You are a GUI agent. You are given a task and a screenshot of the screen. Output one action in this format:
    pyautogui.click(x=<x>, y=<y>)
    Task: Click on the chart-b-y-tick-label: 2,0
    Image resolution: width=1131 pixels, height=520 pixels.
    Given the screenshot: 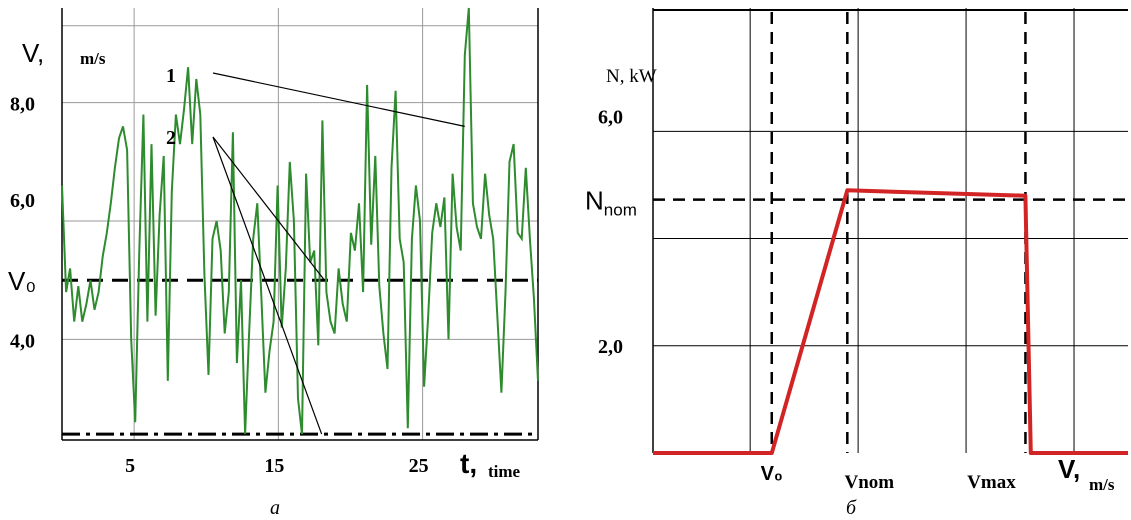 What is the action you would take?
    pyautogui.click(x=610, y=347)
    